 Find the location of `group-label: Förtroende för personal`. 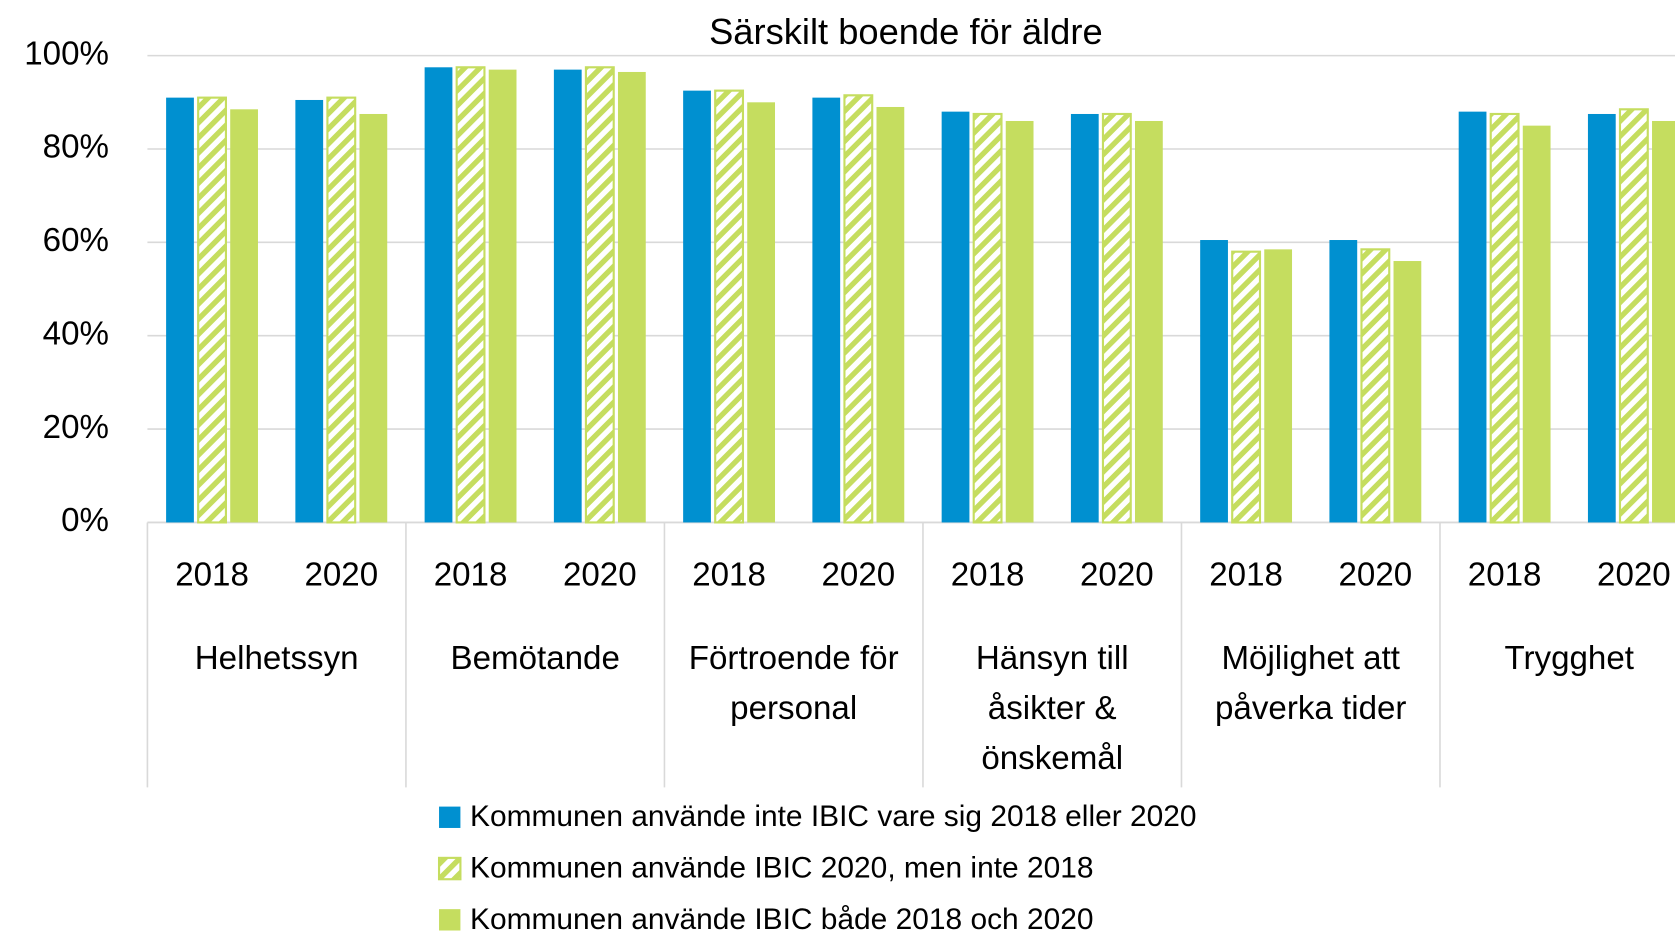

group-label: Förtroende för personal is located at coordinates (793, 682).